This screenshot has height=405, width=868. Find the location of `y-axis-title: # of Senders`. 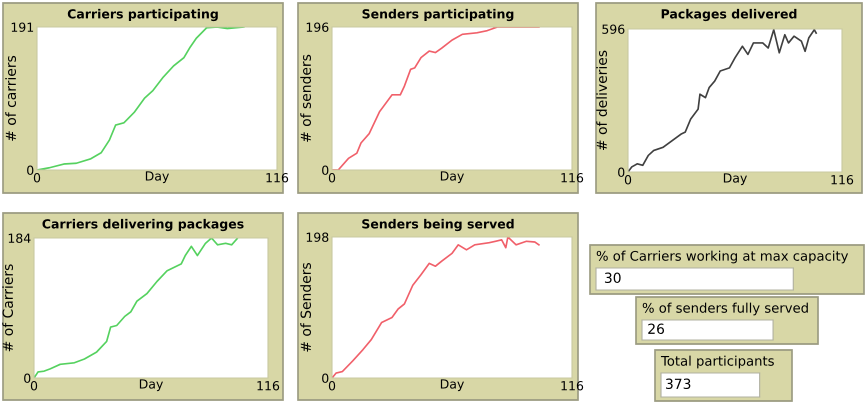

y-axis-title: # of Senders is located at coordinates (306, 307).